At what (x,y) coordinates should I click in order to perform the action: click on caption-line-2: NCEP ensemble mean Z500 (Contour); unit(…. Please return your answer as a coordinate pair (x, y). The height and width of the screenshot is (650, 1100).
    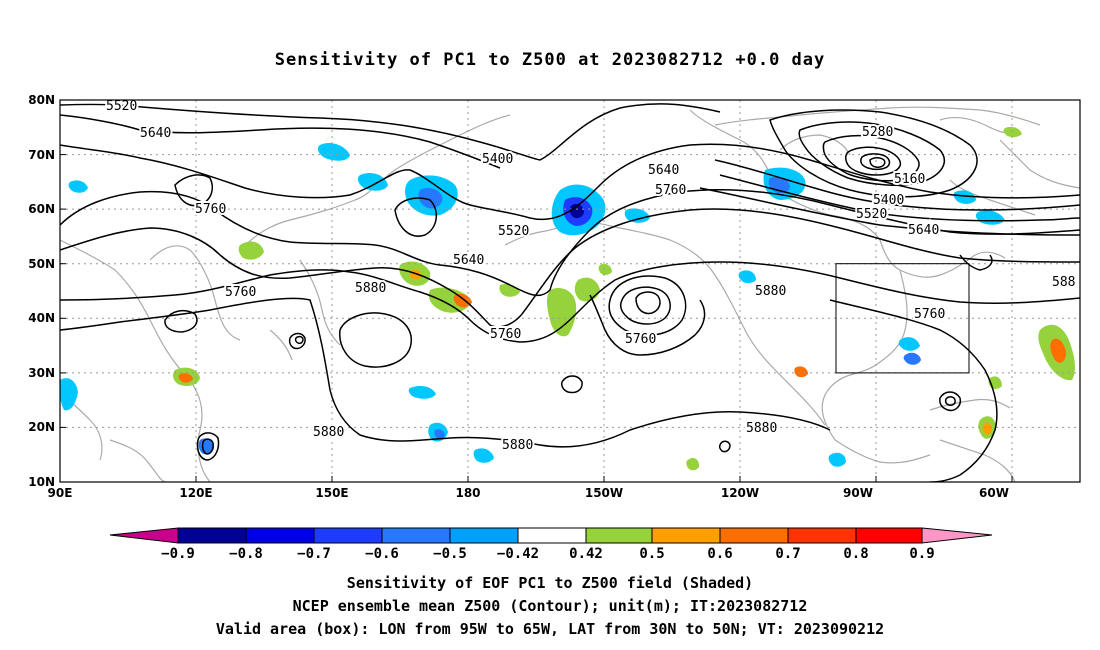
    Looking at the image, I should click on (550, 606).